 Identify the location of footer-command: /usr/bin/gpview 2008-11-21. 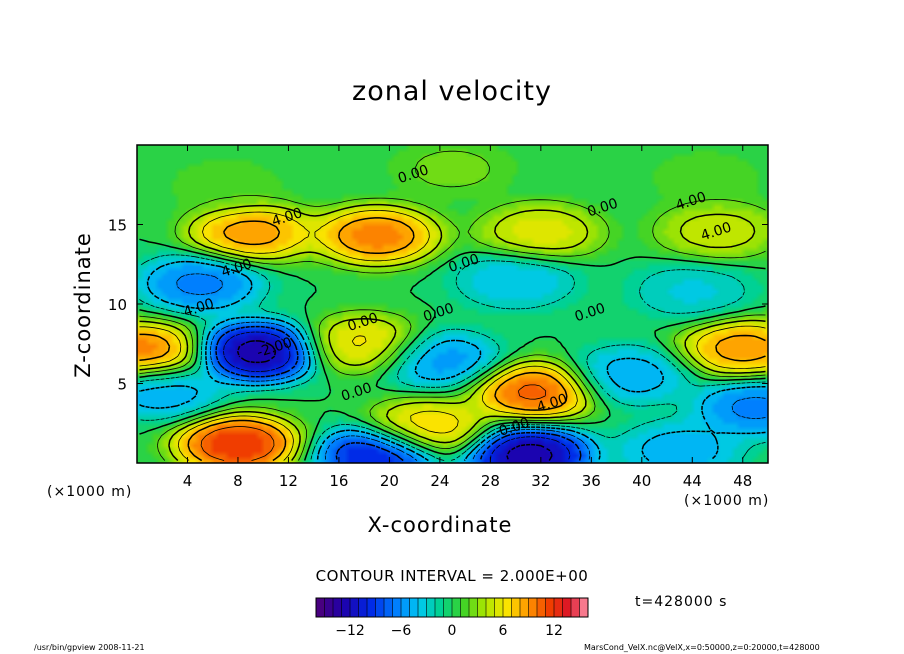
(89, 647).